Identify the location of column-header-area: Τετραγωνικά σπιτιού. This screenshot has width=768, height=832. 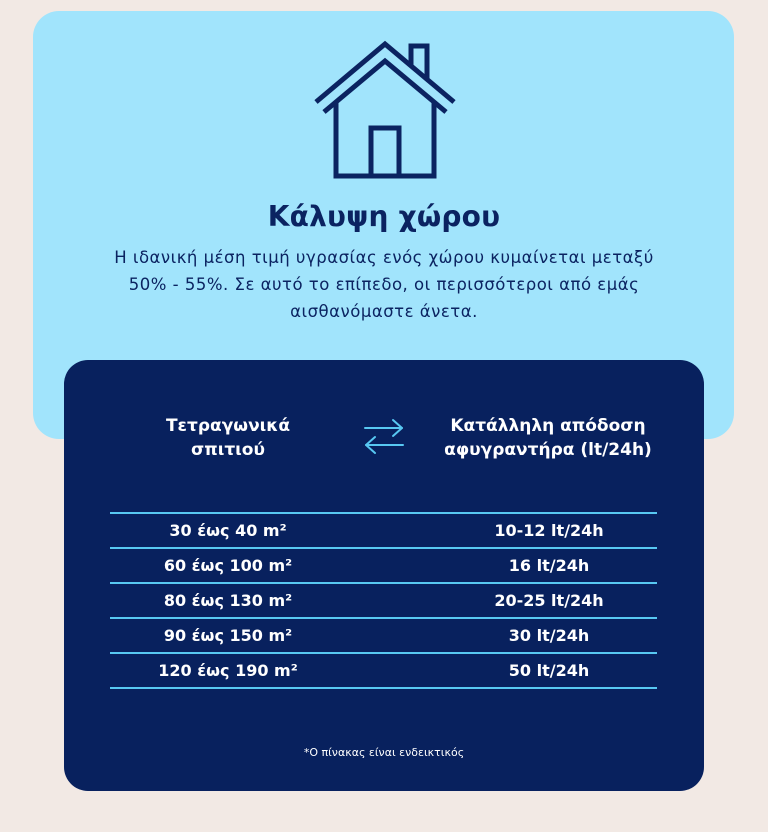
(228, 438).